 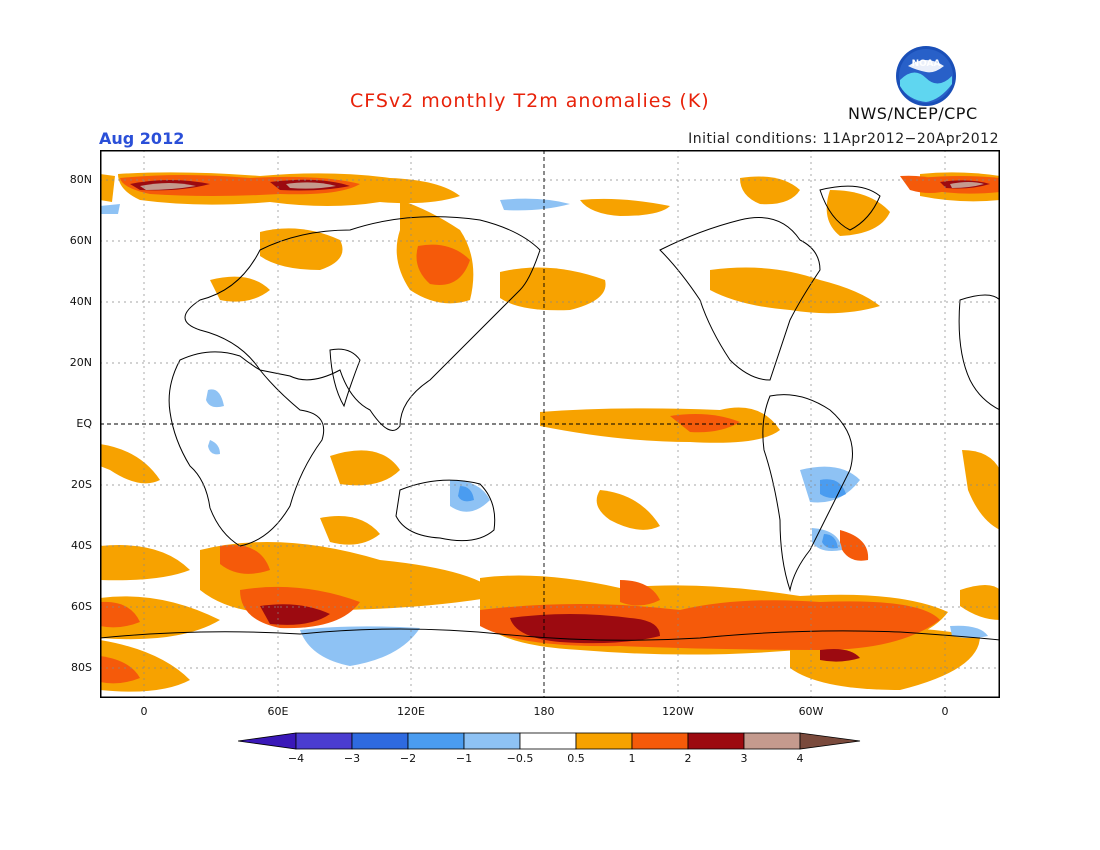 I want to click on colorbar-swatch-neutral, so click(x=548, y=741).